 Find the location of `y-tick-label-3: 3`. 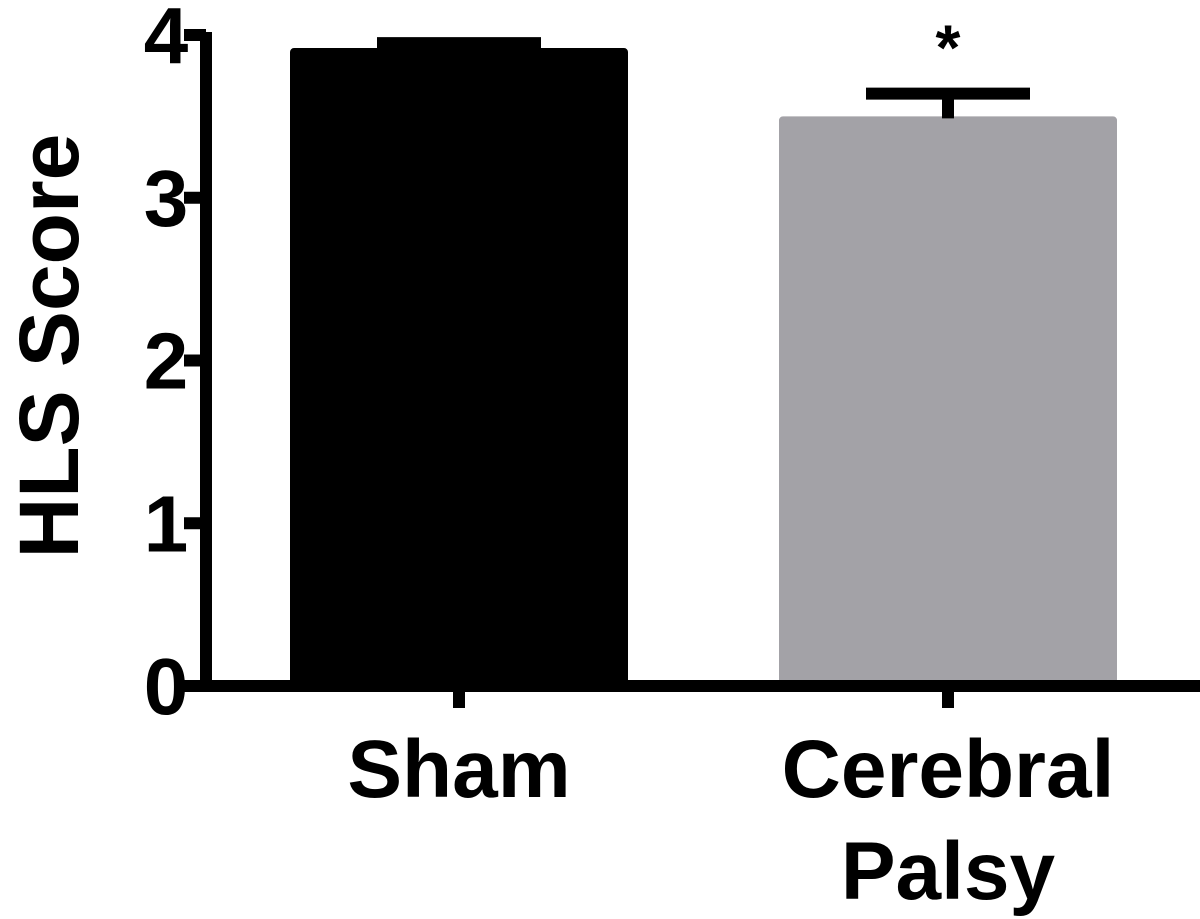

y-tick-label-3: 3 is located at coordinates (166, 198).